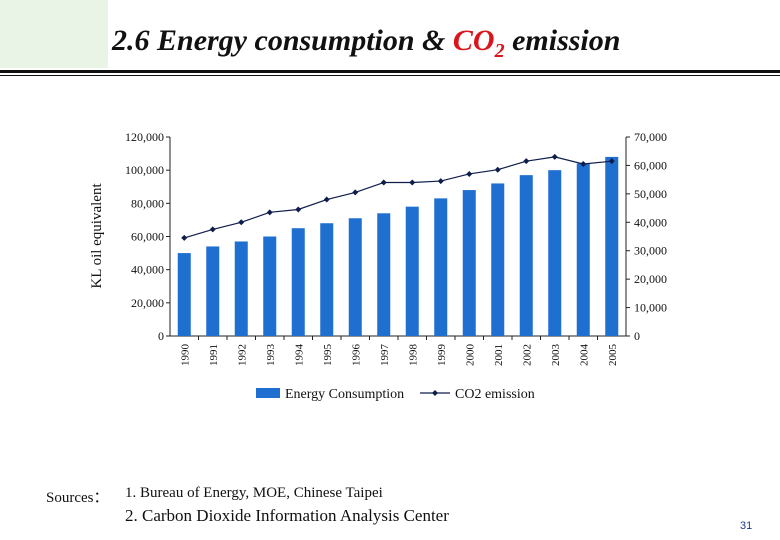 The image size is (780, 540). I want to click on y-tick-label-left: 40,000, so click(147, 270).